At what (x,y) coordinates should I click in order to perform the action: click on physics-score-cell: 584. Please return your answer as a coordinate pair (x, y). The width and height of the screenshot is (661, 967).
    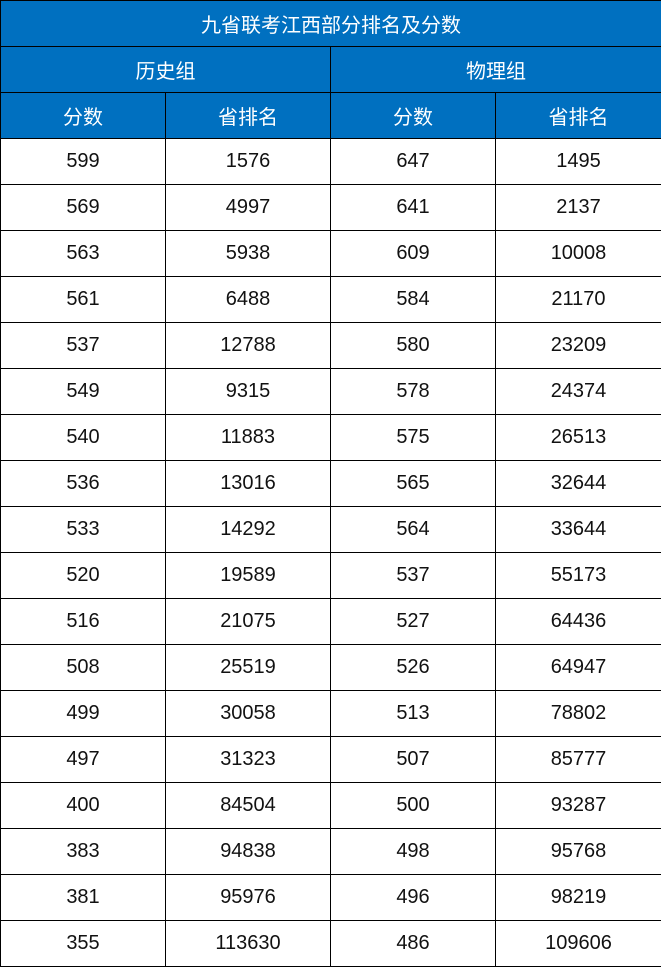
    Looking at the image, I should click on (413, 299).